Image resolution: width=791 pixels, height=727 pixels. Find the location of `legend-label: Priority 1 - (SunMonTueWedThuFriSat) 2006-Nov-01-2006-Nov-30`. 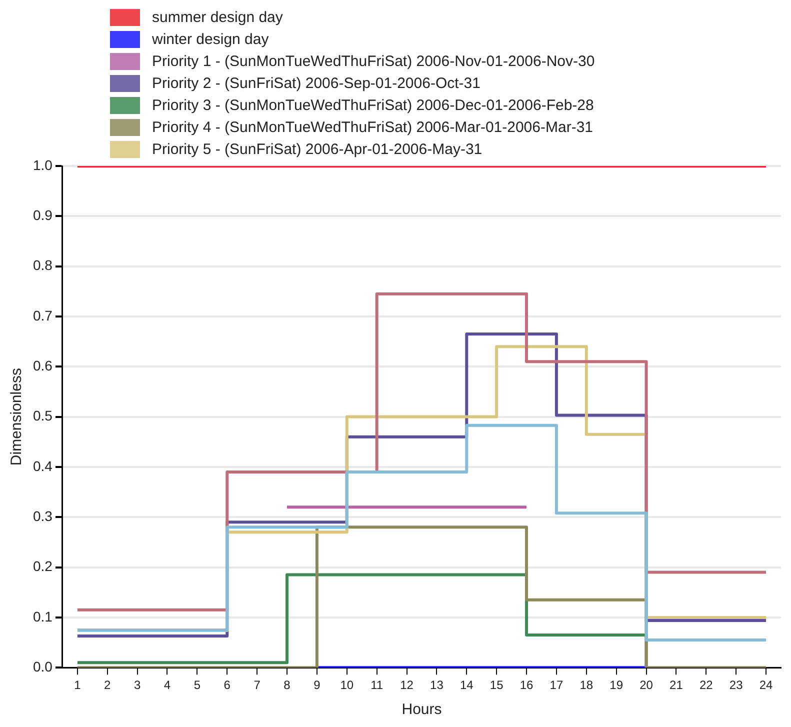

legend-label: Priority 1 - (SunMonTueWedThuFriSat) 2006-Nov-01-2006-Nov-30 is located at coordinates (373, 61).